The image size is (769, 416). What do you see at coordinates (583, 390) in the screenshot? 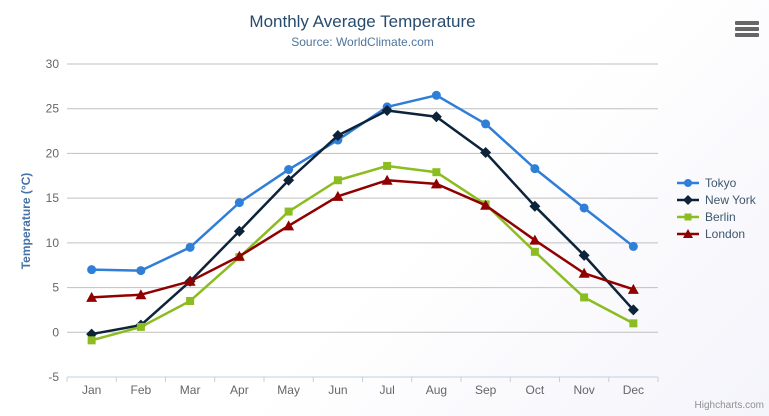
I see `x-tick-label: Nov` at bounding box center [583, 390].